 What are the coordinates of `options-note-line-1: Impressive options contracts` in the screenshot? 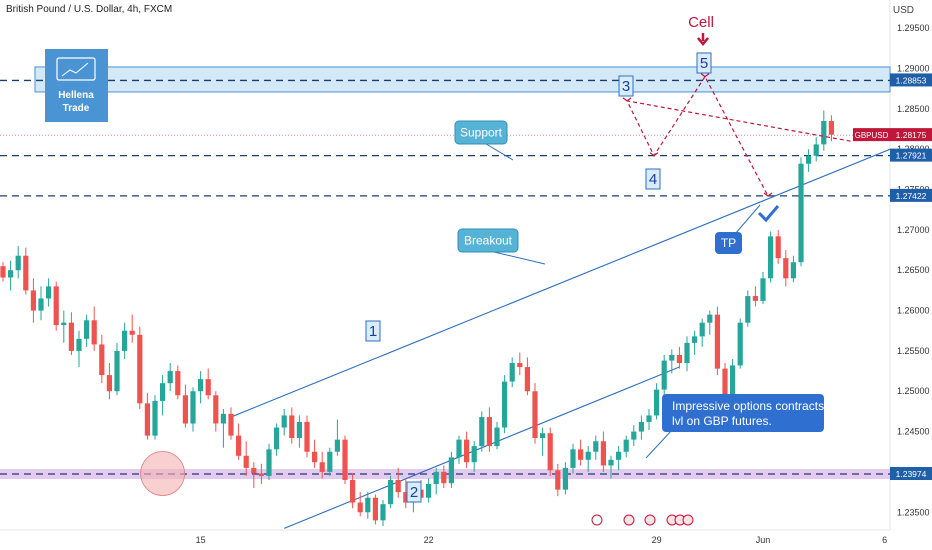 It's located at (748, 406).